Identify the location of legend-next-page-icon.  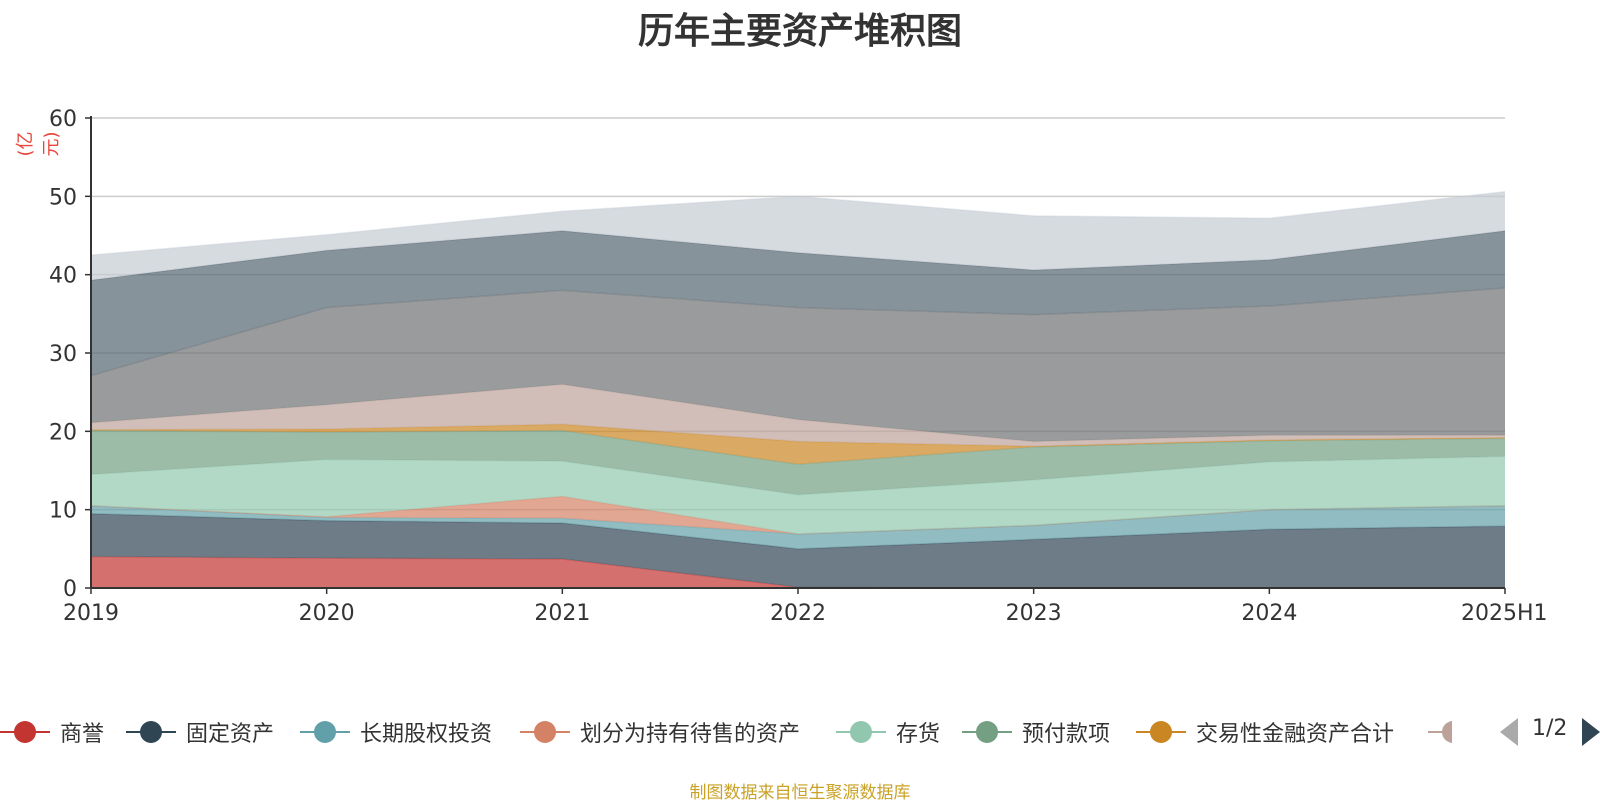
(1591, 732).